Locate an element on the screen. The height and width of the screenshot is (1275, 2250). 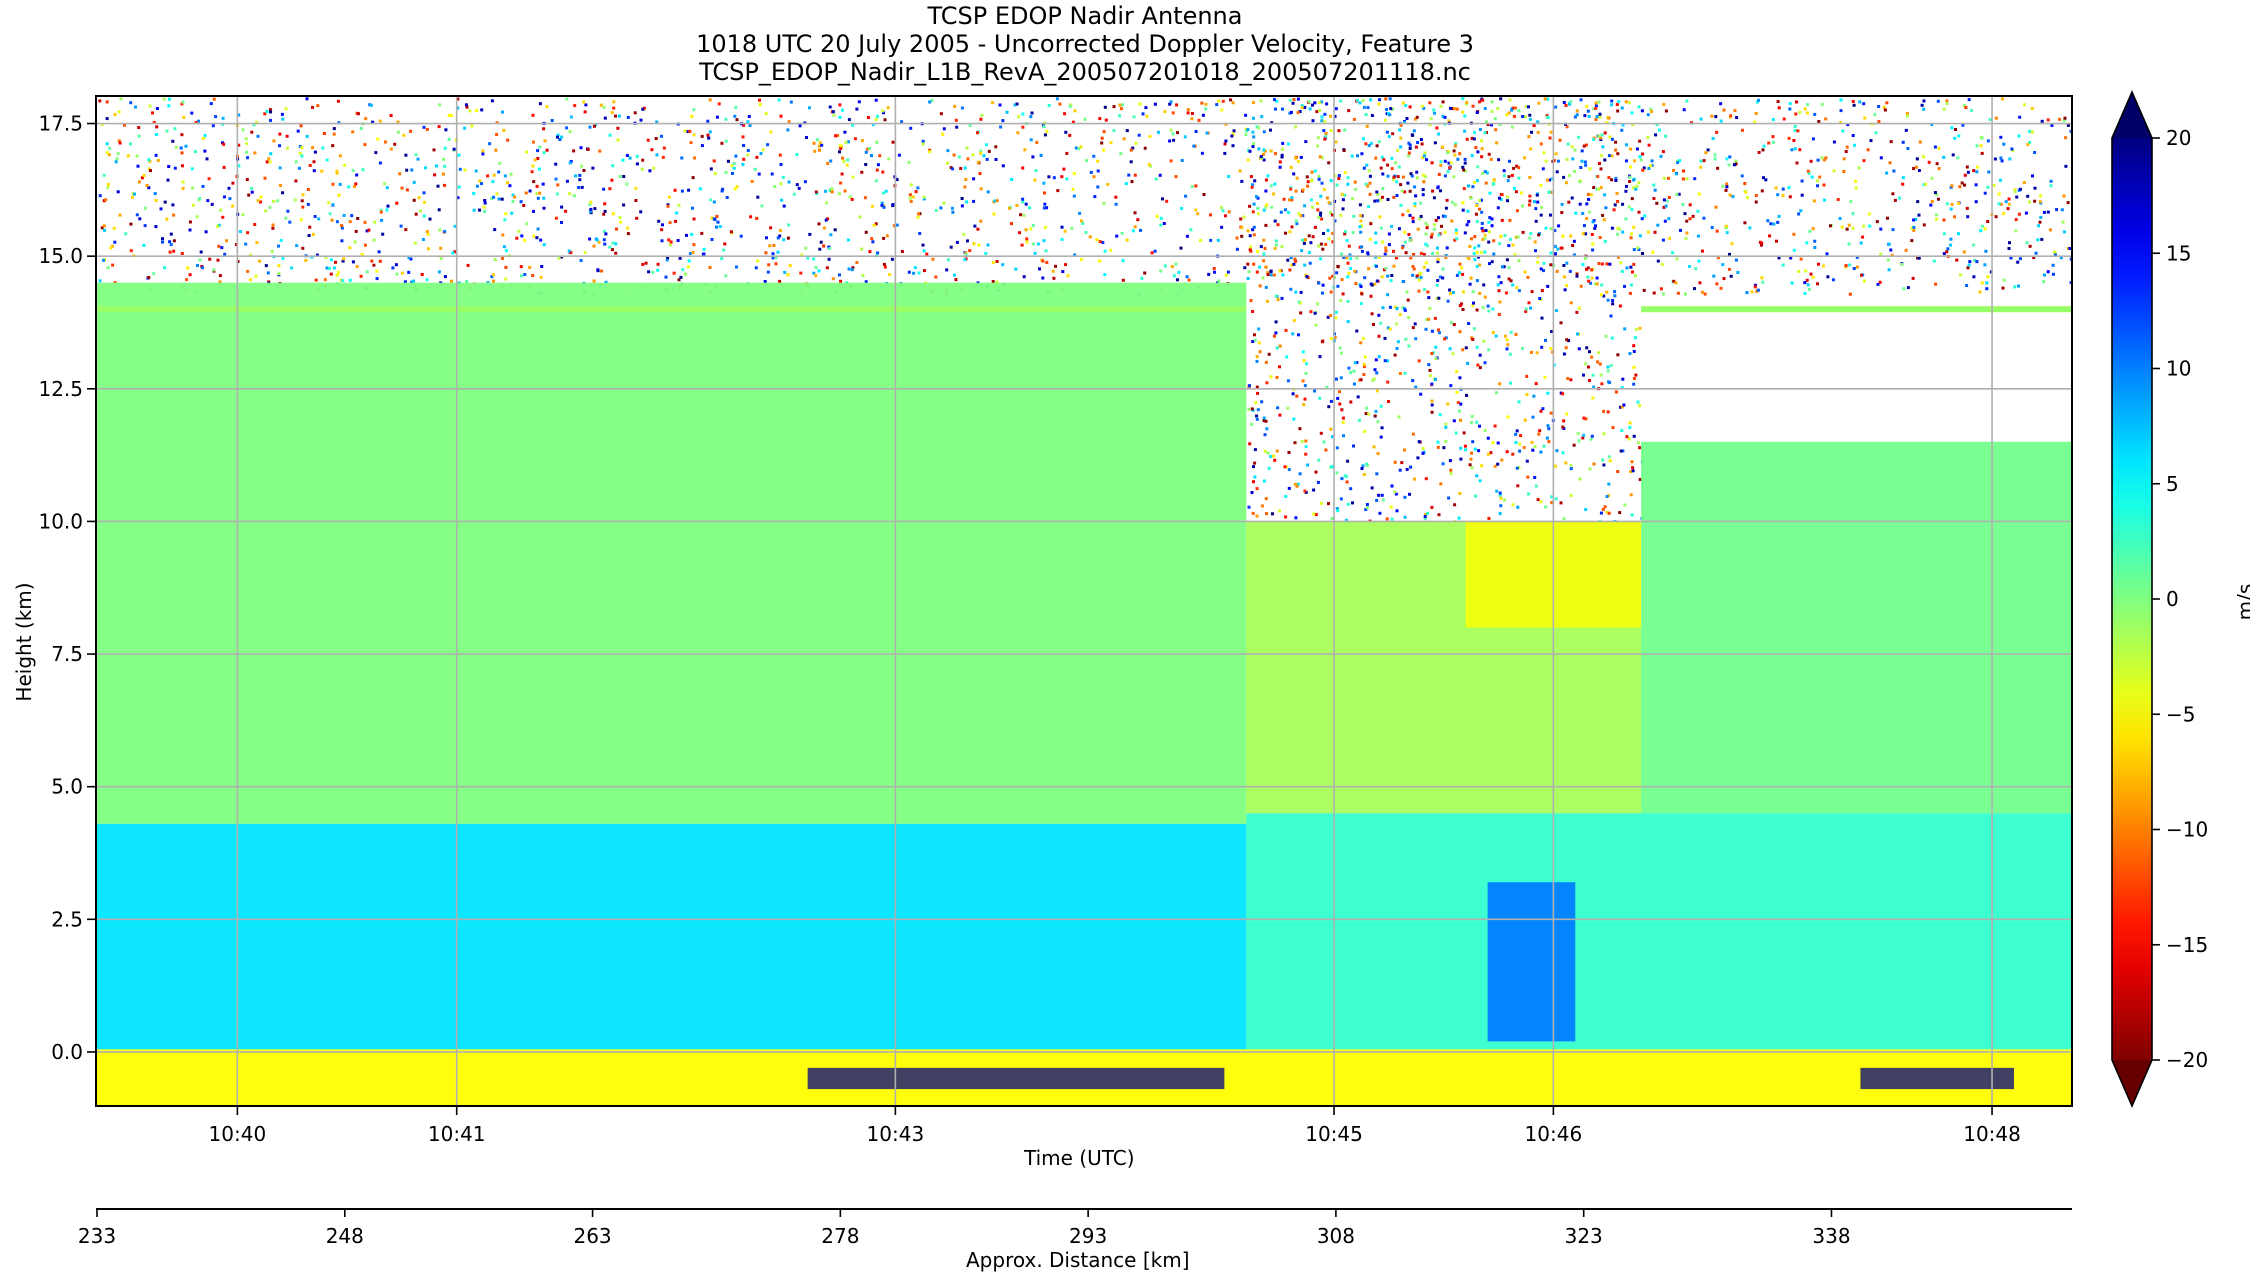
colorbar-extend-bottom is located at coordinates (2132, 1083).